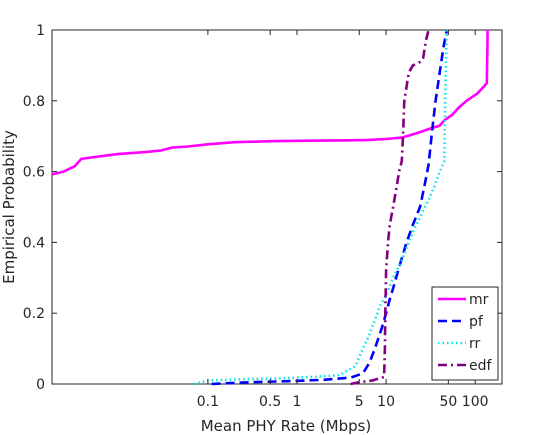  What do you see at coordinates (34, 243) in the screenshot?
I see `y-tick-label: 0.4` at bounding box center [34, 243].